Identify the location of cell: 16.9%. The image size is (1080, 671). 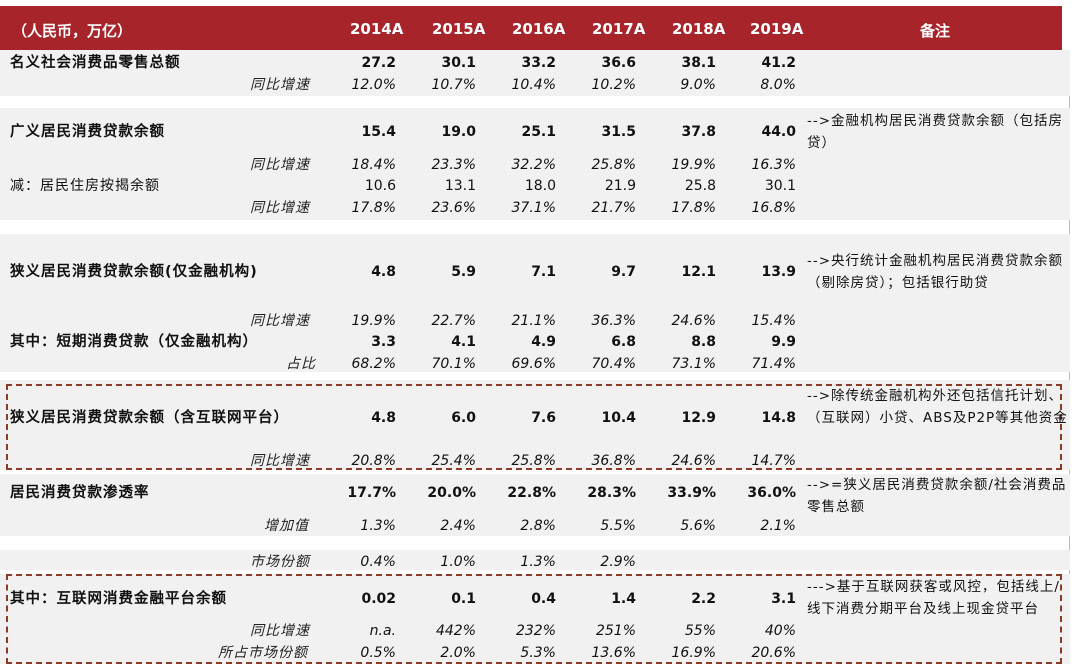
(693, 653).